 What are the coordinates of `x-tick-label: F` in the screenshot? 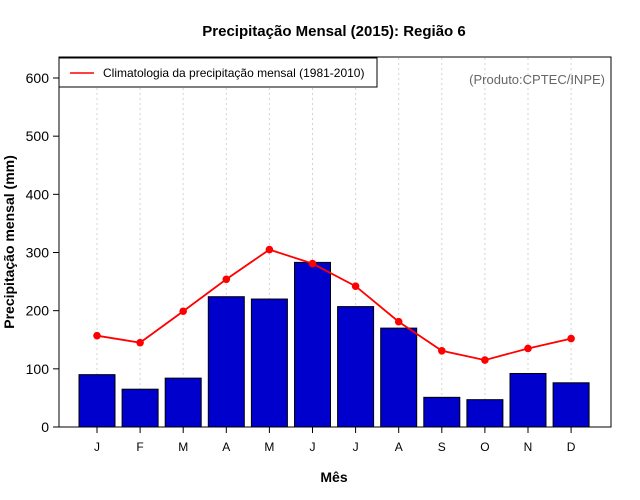 It's located at (139, 447).